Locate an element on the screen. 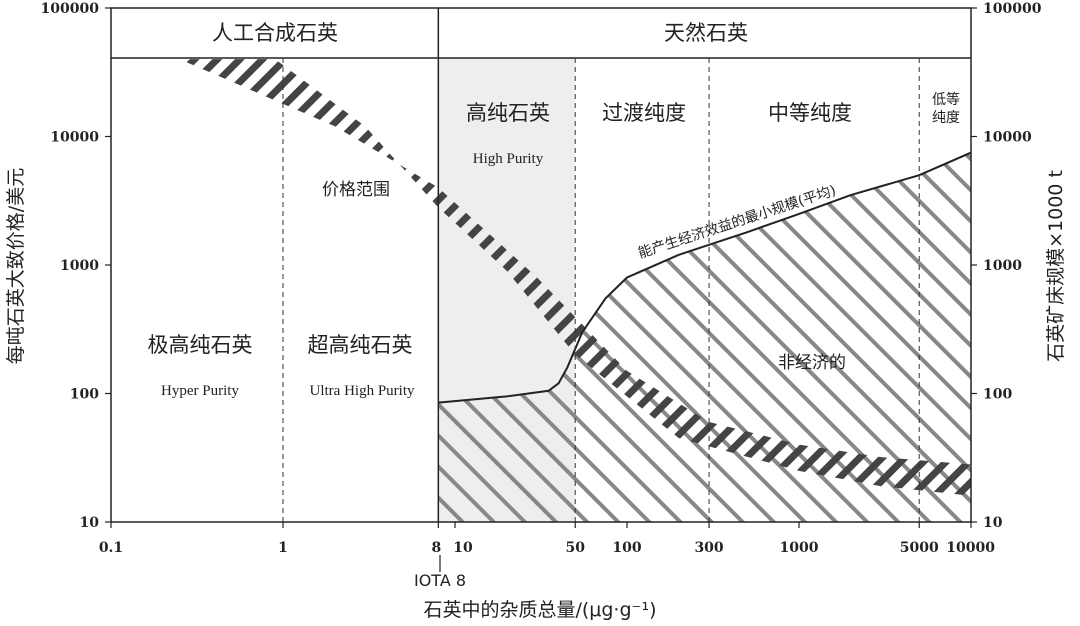 The height and width of the screenshot is (626, 1080). y-tick-label-left: 1000 is located at coordinates (79, 266).